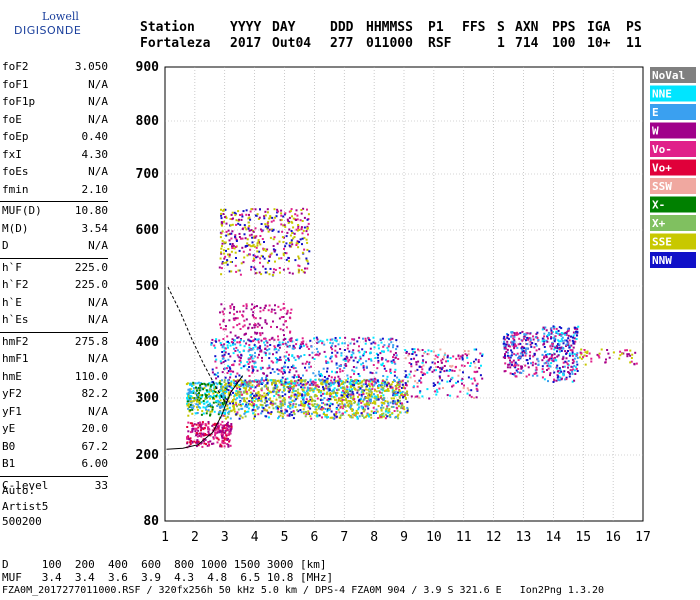  I want to click on header-label-yyyy: YYYY, so click(246, 27).